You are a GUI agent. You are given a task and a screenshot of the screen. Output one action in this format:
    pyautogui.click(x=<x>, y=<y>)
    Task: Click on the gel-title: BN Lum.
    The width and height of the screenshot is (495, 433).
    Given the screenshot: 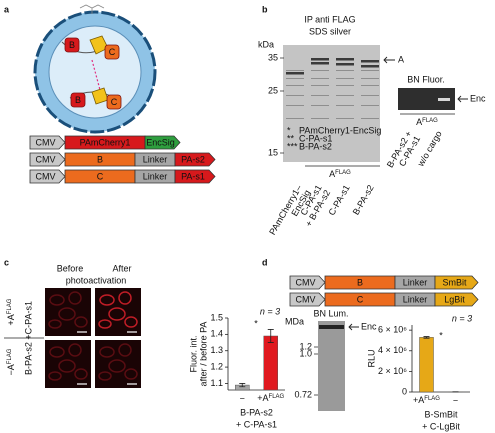 What is the action you would take?
    pyautogui.click(x=330, y=313)
    